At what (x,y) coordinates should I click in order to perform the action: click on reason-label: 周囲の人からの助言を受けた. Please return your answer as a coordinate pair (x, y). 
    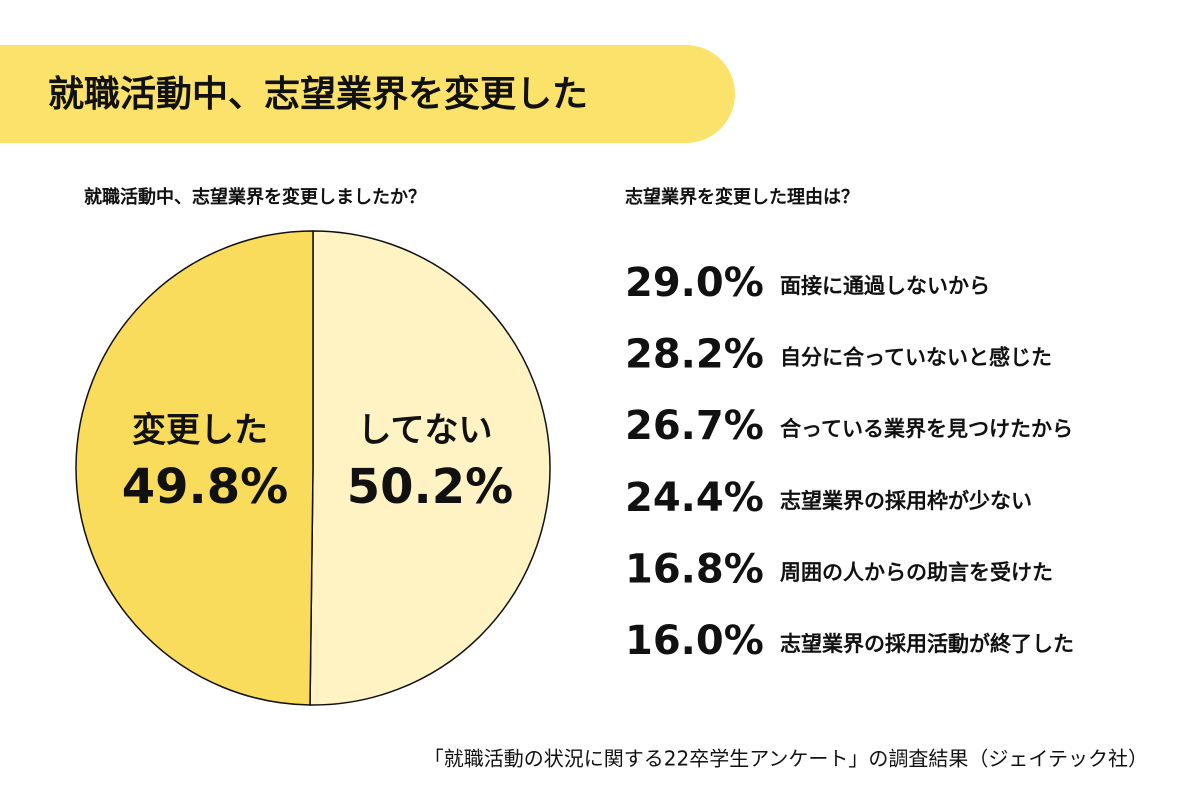
    Looking at the image, I should click on (916, 572).